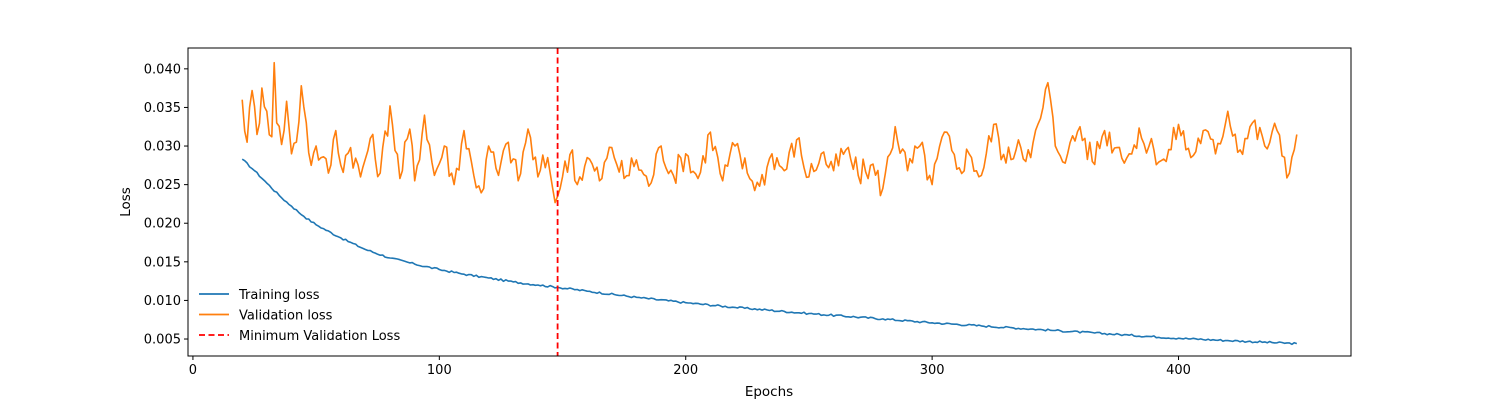 This screenshot has height=400, width=1500. Describe the element at coordinates (769, 392) in the screenshot. I see `x-axis-label: Epochs` at that location.